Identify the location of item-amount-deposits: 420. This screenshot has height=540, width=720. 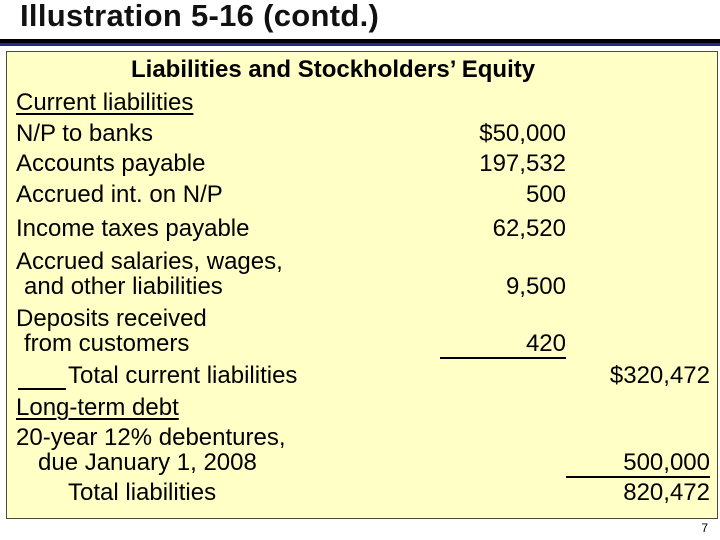
(545, 343).